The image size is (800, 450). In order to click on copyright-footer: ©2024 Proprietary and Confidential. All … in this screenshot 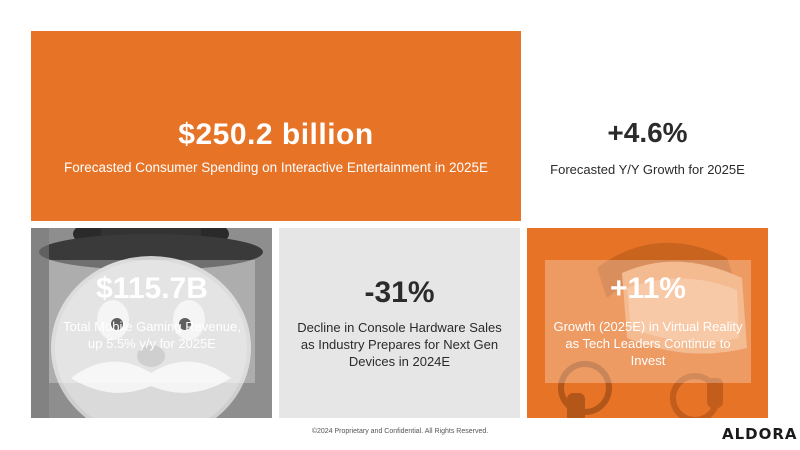, I will do `click(400, 431)`.